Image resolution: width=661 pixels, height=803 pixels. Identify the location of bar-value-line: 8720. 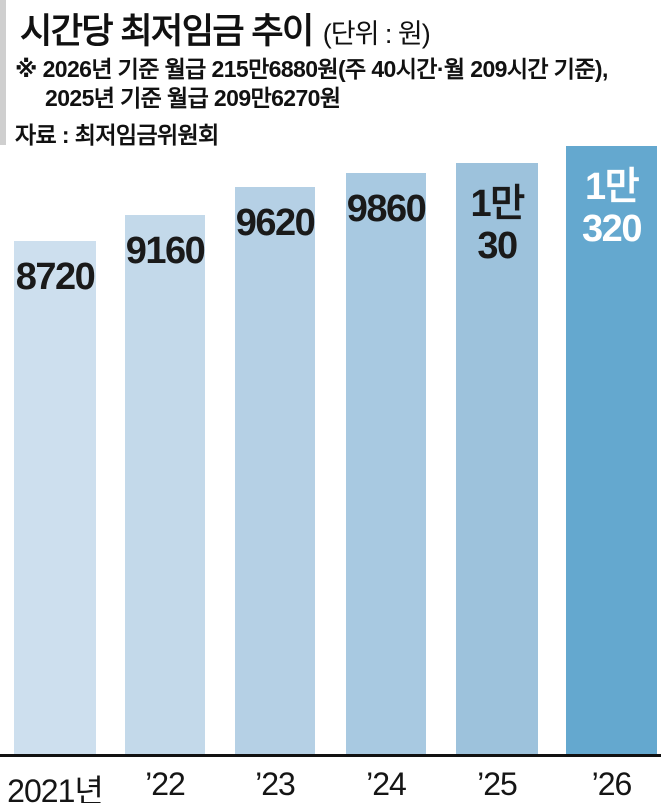
(55, 277).